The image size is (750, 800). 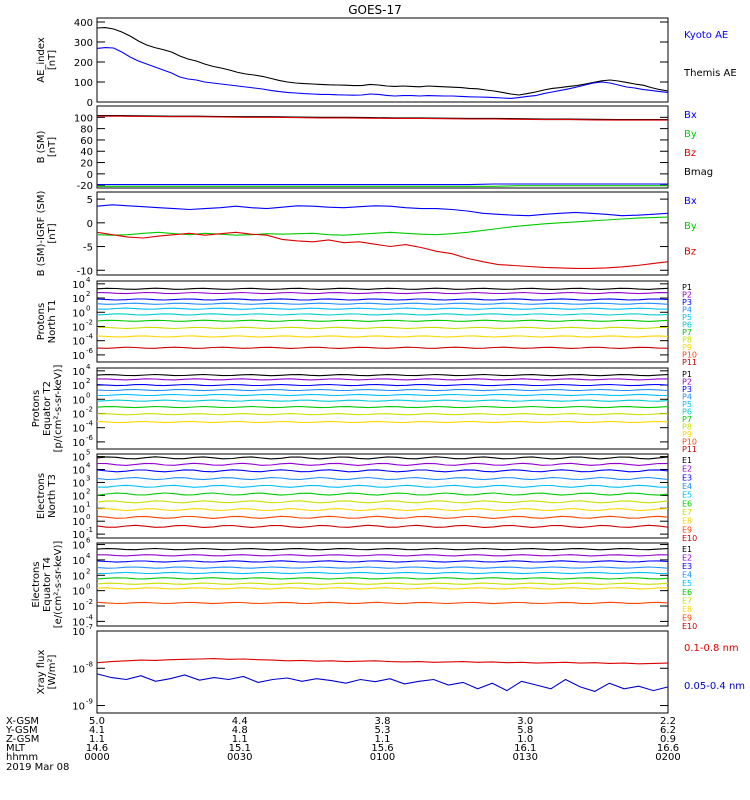 I want to click on channel-line-E6, so click(x=382, y=578).